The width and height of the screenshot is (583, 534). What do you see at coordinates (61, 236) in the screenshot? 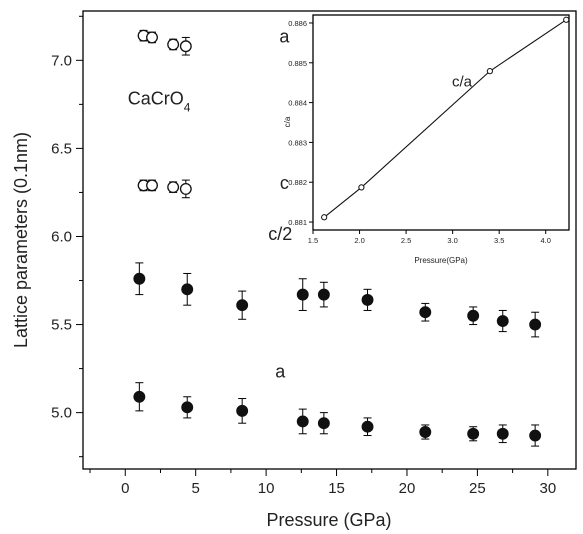
I see `main-y-tick-label: 6.0` at bounding box center [61, 236].